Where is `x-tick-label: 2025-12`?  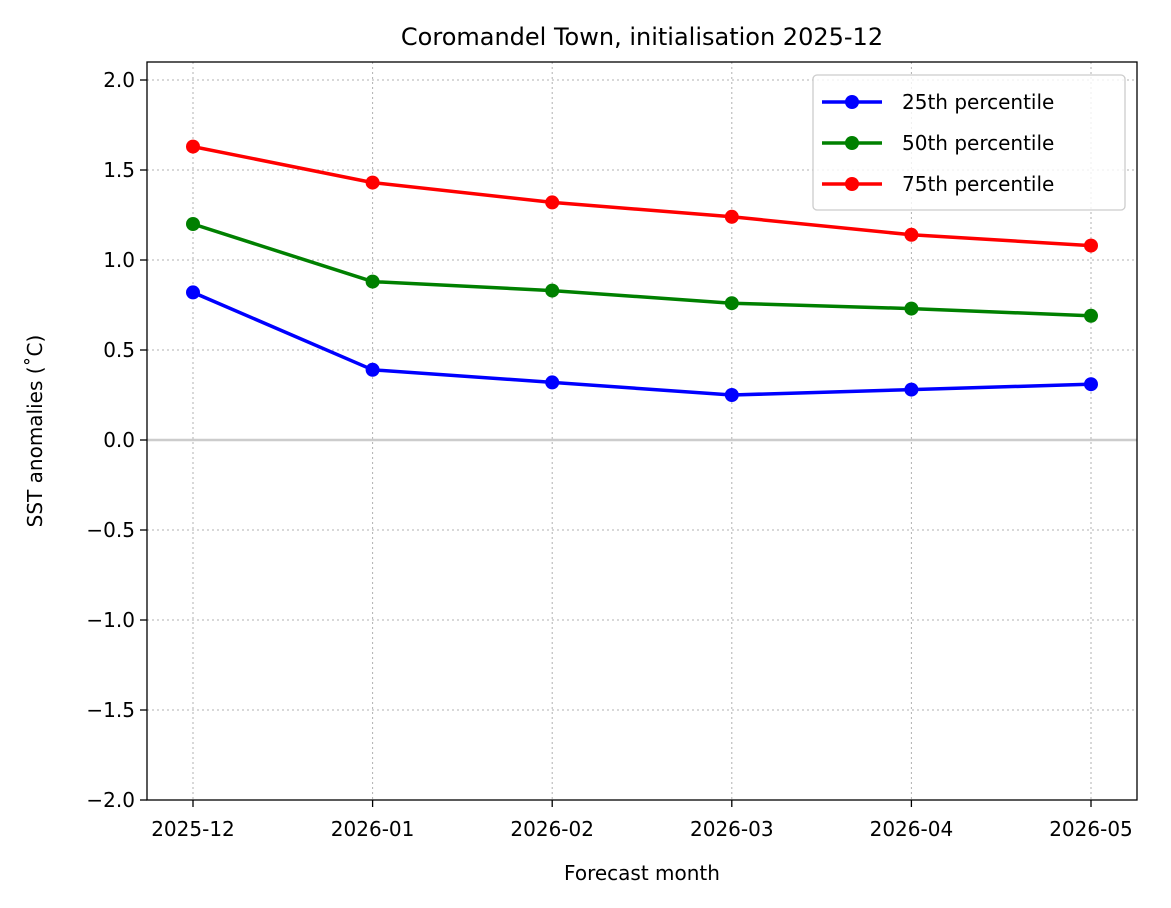 x-tick-label: 2025-12 is located at coordinates (193, 829).